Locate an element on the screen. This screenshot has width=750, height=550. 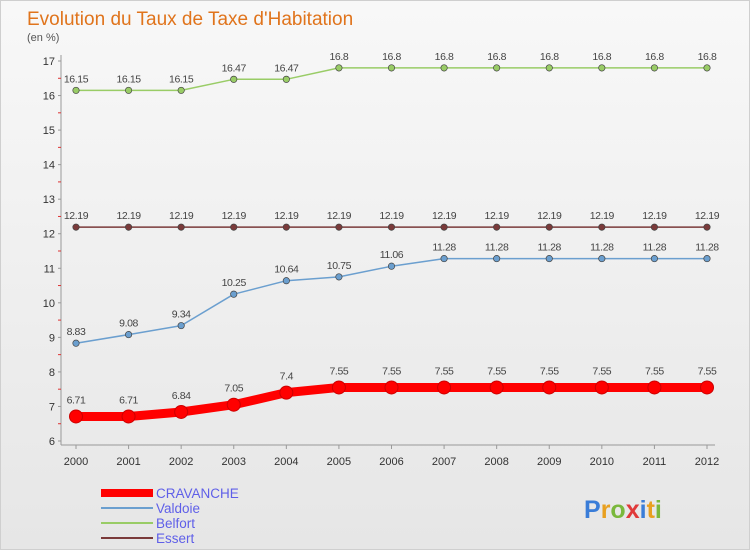
y-tick-label: 13 is located at coordinates (49, 200).